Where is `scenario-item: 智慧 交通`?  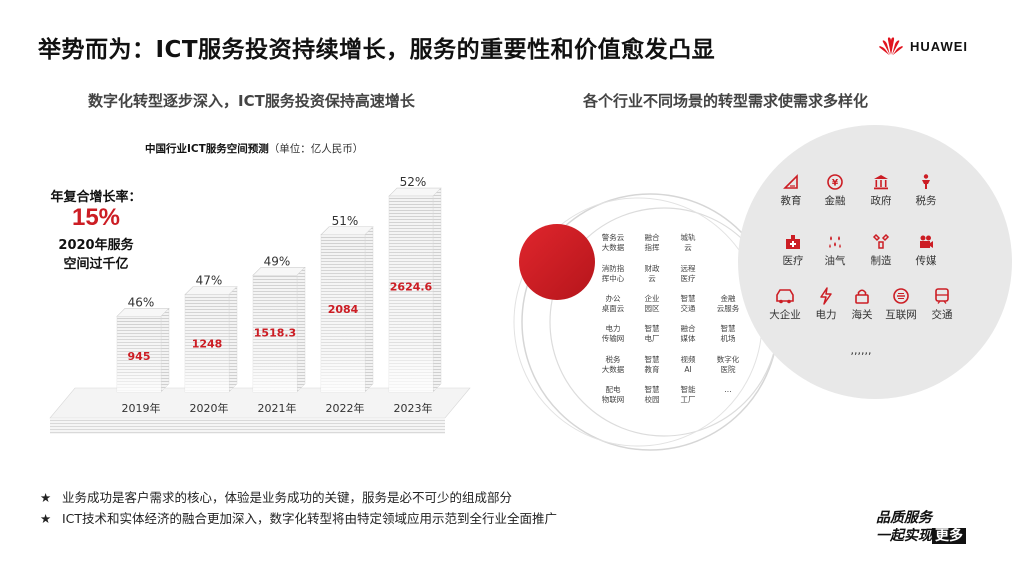
scenario-item: 智慧 交通 is located at coordinates (688, 304).